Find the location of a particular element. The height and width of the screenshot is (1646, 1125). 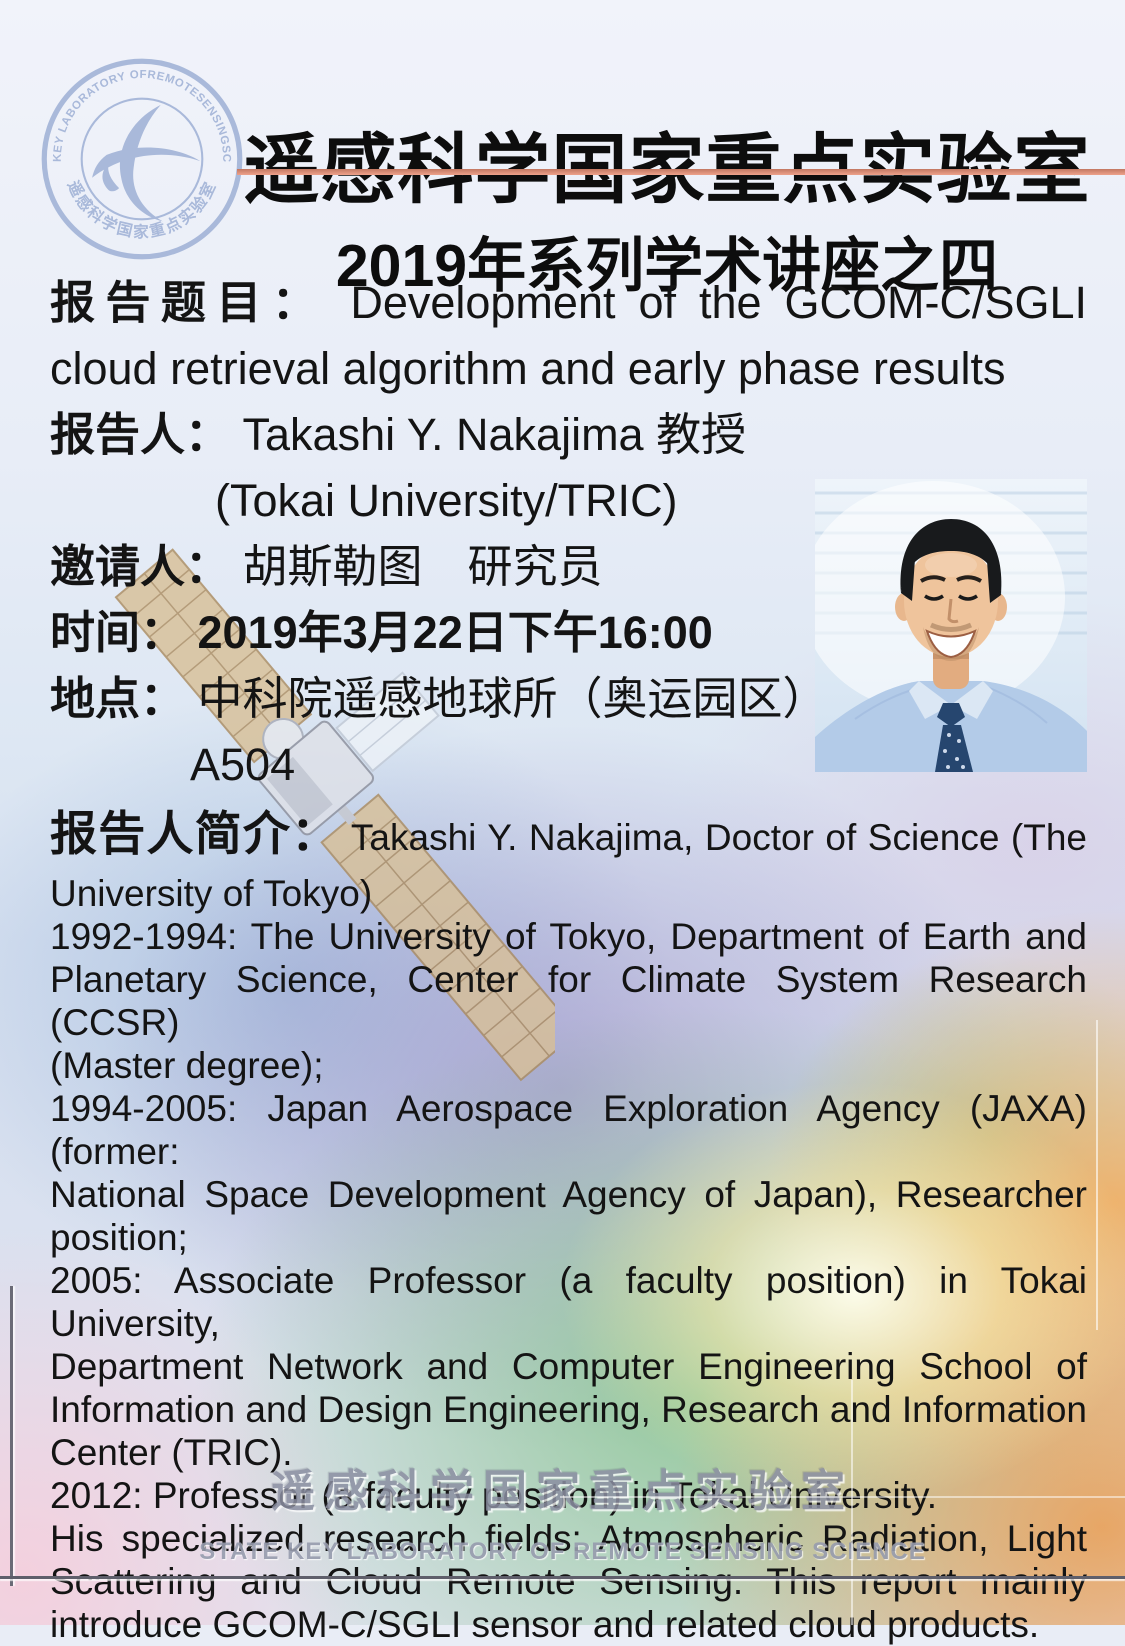

inviter-line: 邀请人： 胡斯勒图 研究员 is located at coordinates (568, 567).